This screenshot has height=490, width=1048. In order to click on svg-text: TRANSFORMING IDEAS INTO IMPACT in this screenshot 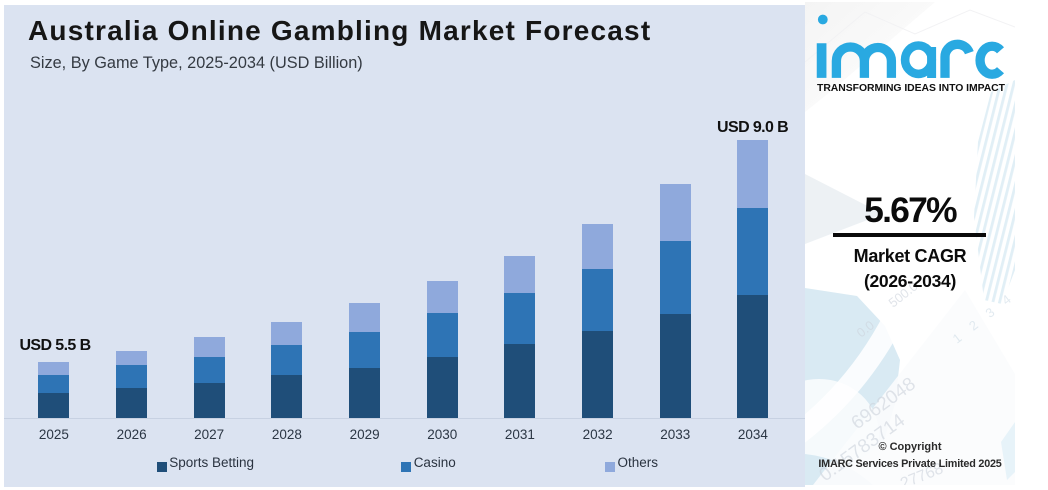, I will do `click(911, 88)`.